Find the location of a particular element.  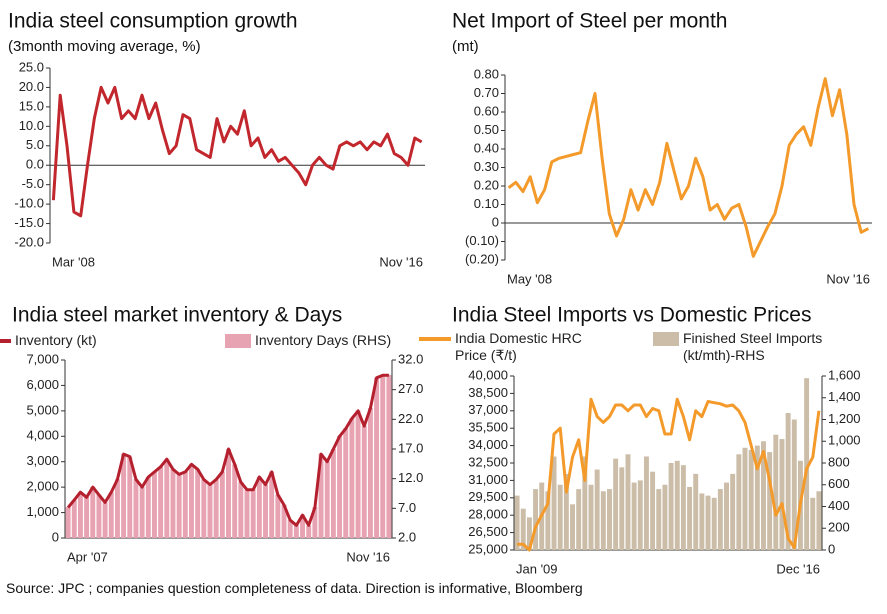

y-tick-label: 1,000 is located at coordinates (42, 511).